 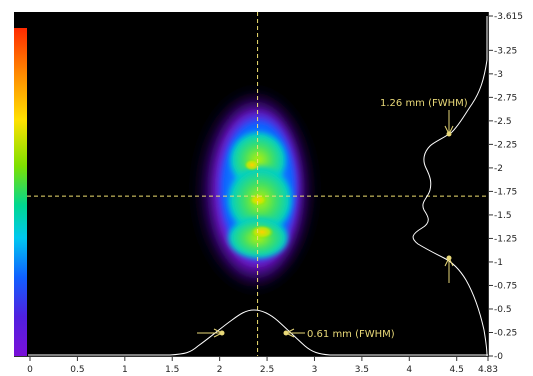 What do you see at coordinates (315, 370) in the screenshot?
I see `x-tick-label: 3` at bounding box center [315, 370].